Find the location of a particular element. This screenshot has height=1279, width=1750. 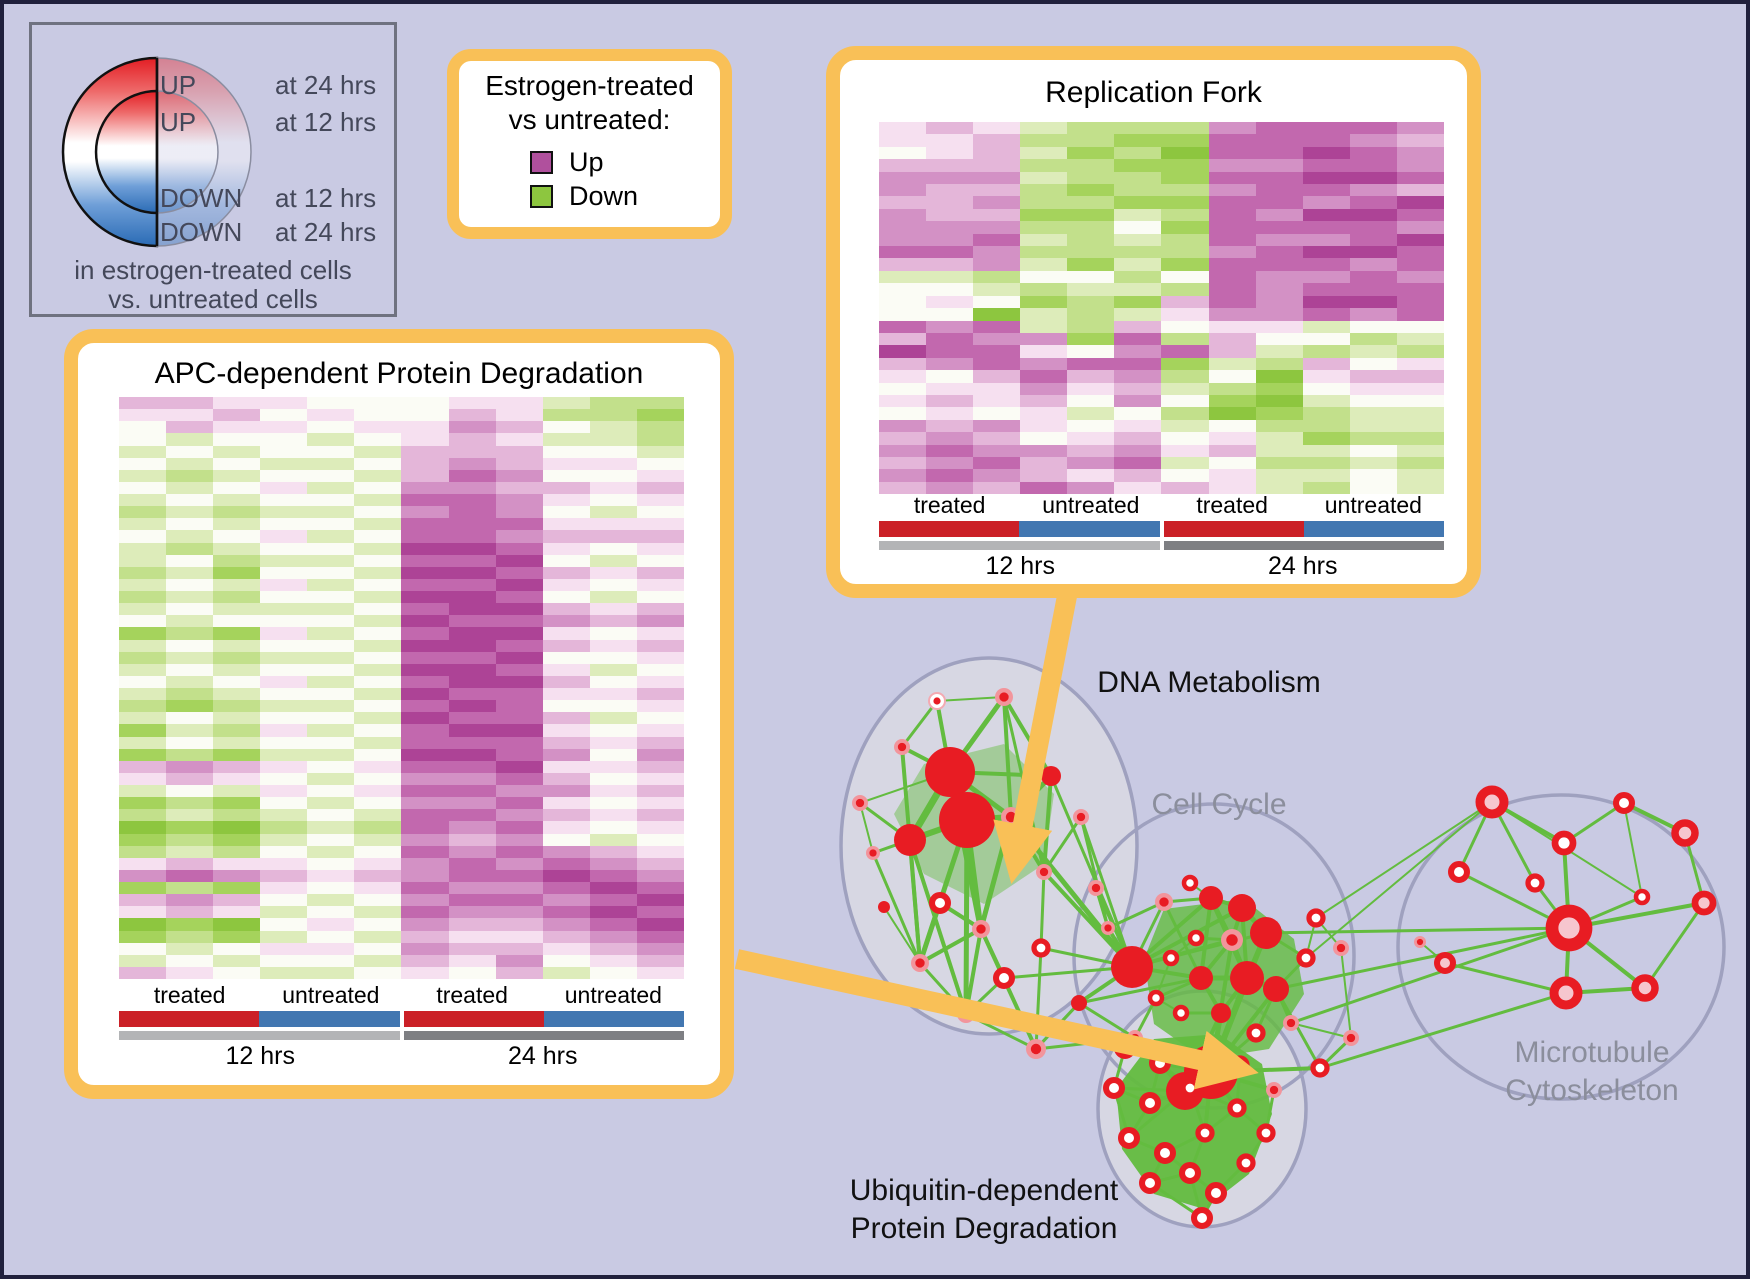

untreated-bar is located at coordinates (1373, 529).